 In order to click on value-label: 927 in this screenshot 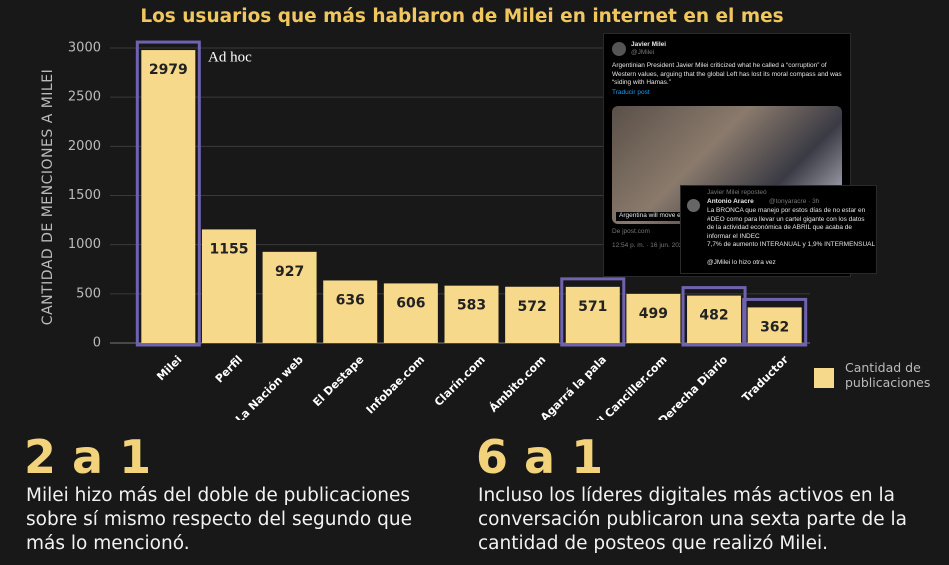, I will do `click(289, 272)`.